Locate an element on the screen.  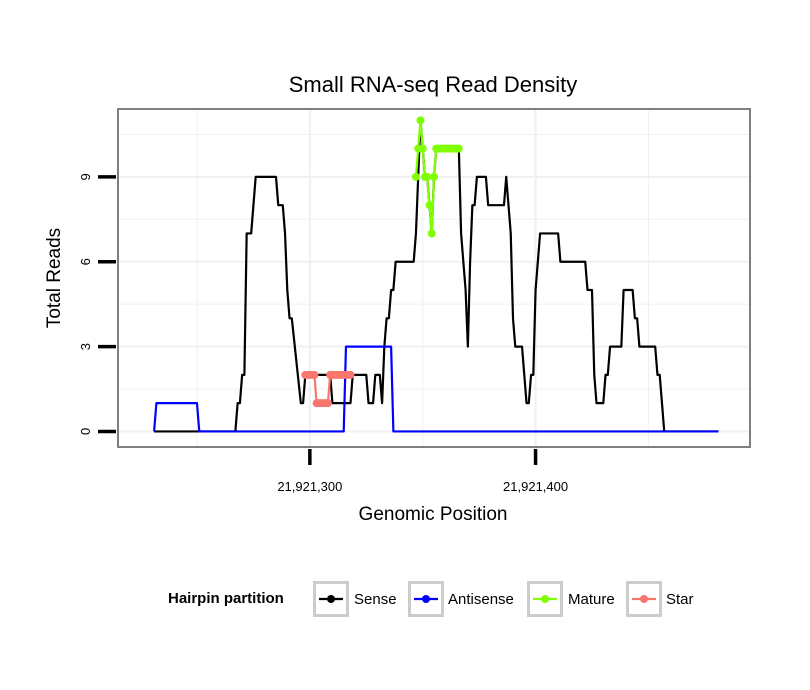
legend-title: Hairpin partition is located at coordinates (226, 598).